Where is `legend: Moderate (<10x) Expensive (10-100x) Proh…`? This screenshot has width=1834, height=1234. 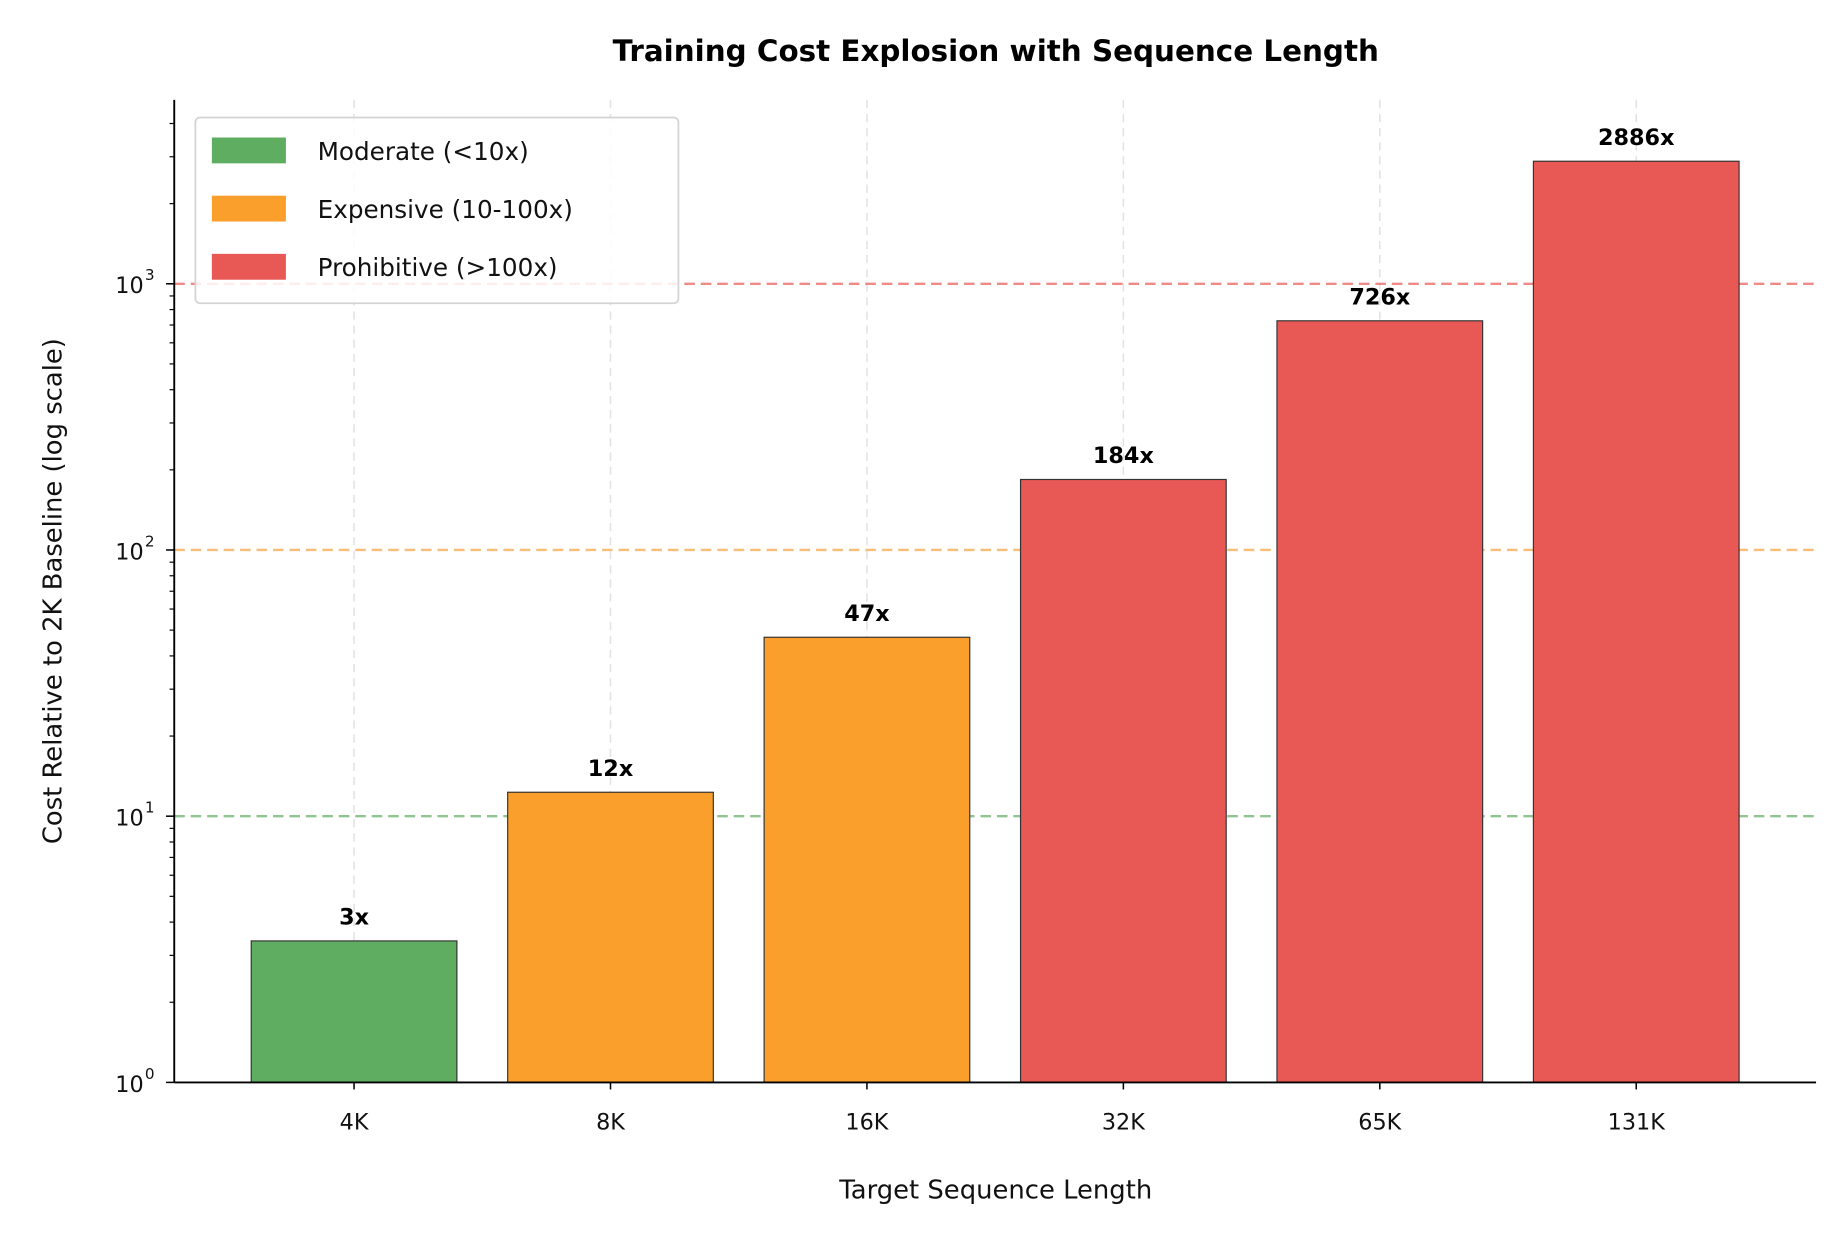
legend: Moderate (<10x) Expensive (10-100x) Proh… is located at coordinates (437, 210).